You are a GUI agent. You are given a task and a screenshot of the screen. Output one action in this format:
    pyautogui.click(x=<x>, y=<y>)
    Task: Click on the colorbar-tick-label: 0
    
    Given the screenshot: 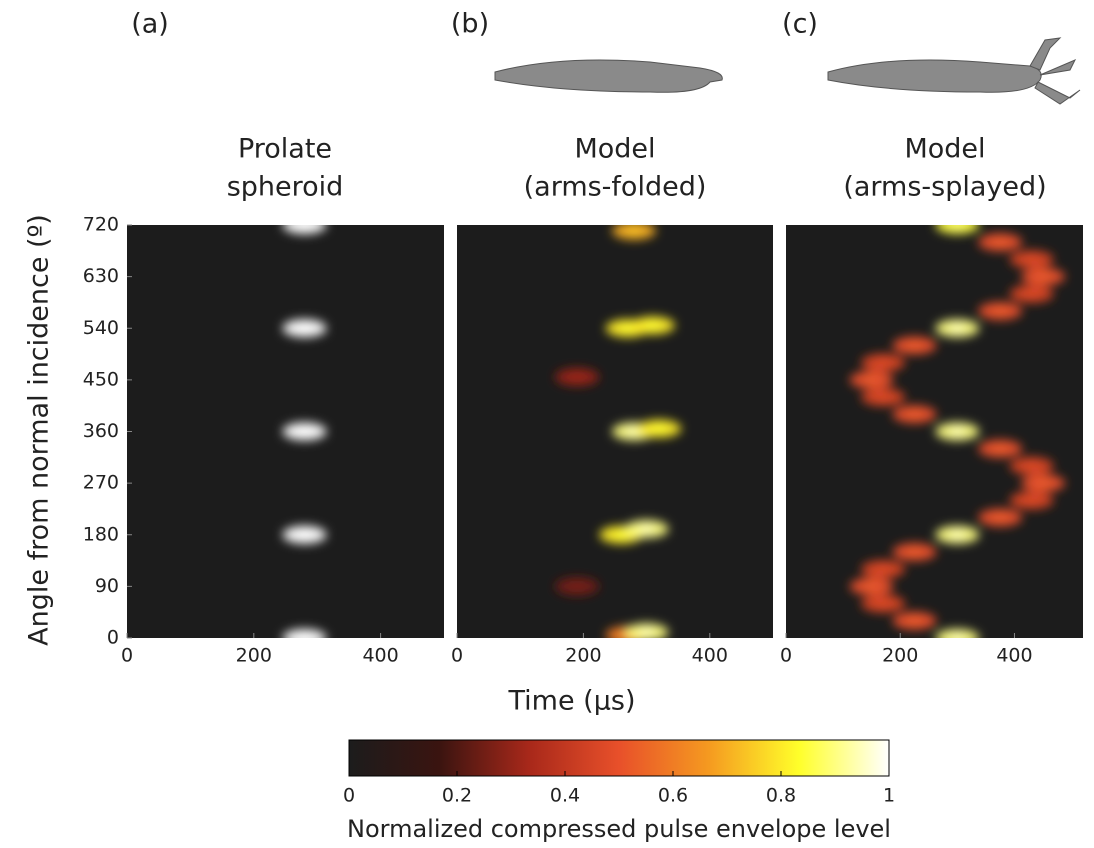 What is the action you would take?
    pyautogui.click(x=349, y=796)
    